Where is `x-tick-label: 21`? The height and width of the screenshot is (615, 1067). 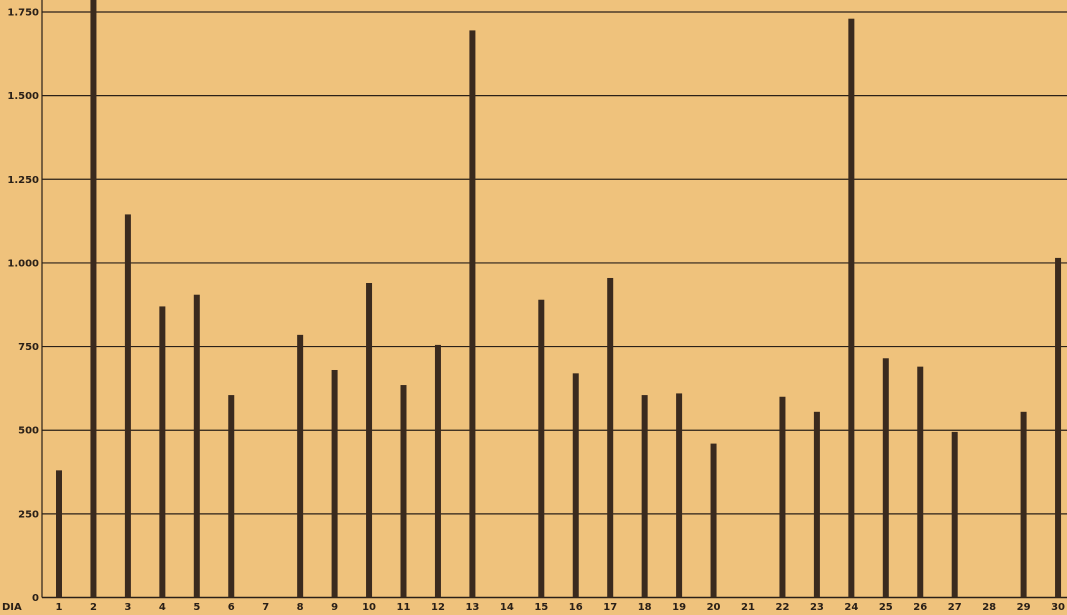
x-tick-label: 21 is located at coordinates (748, 607).